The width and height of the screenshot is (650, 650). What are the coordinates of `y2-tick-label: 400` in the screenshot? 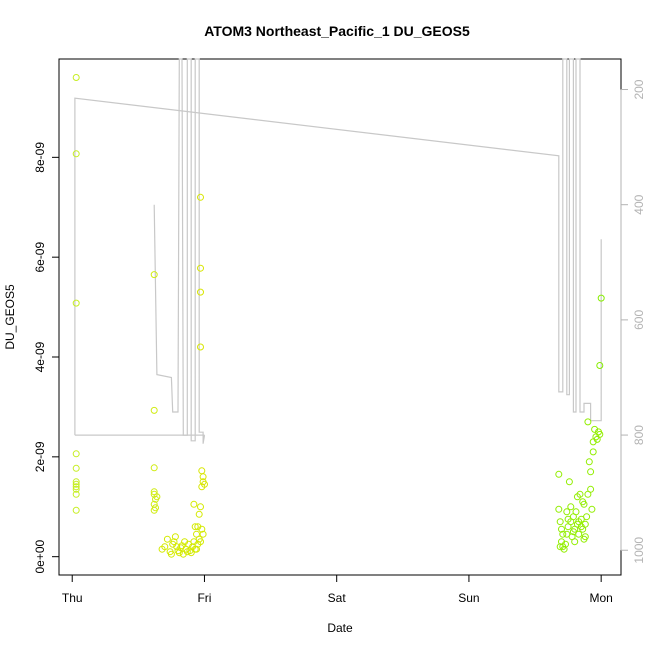 It's located at (639, 204).